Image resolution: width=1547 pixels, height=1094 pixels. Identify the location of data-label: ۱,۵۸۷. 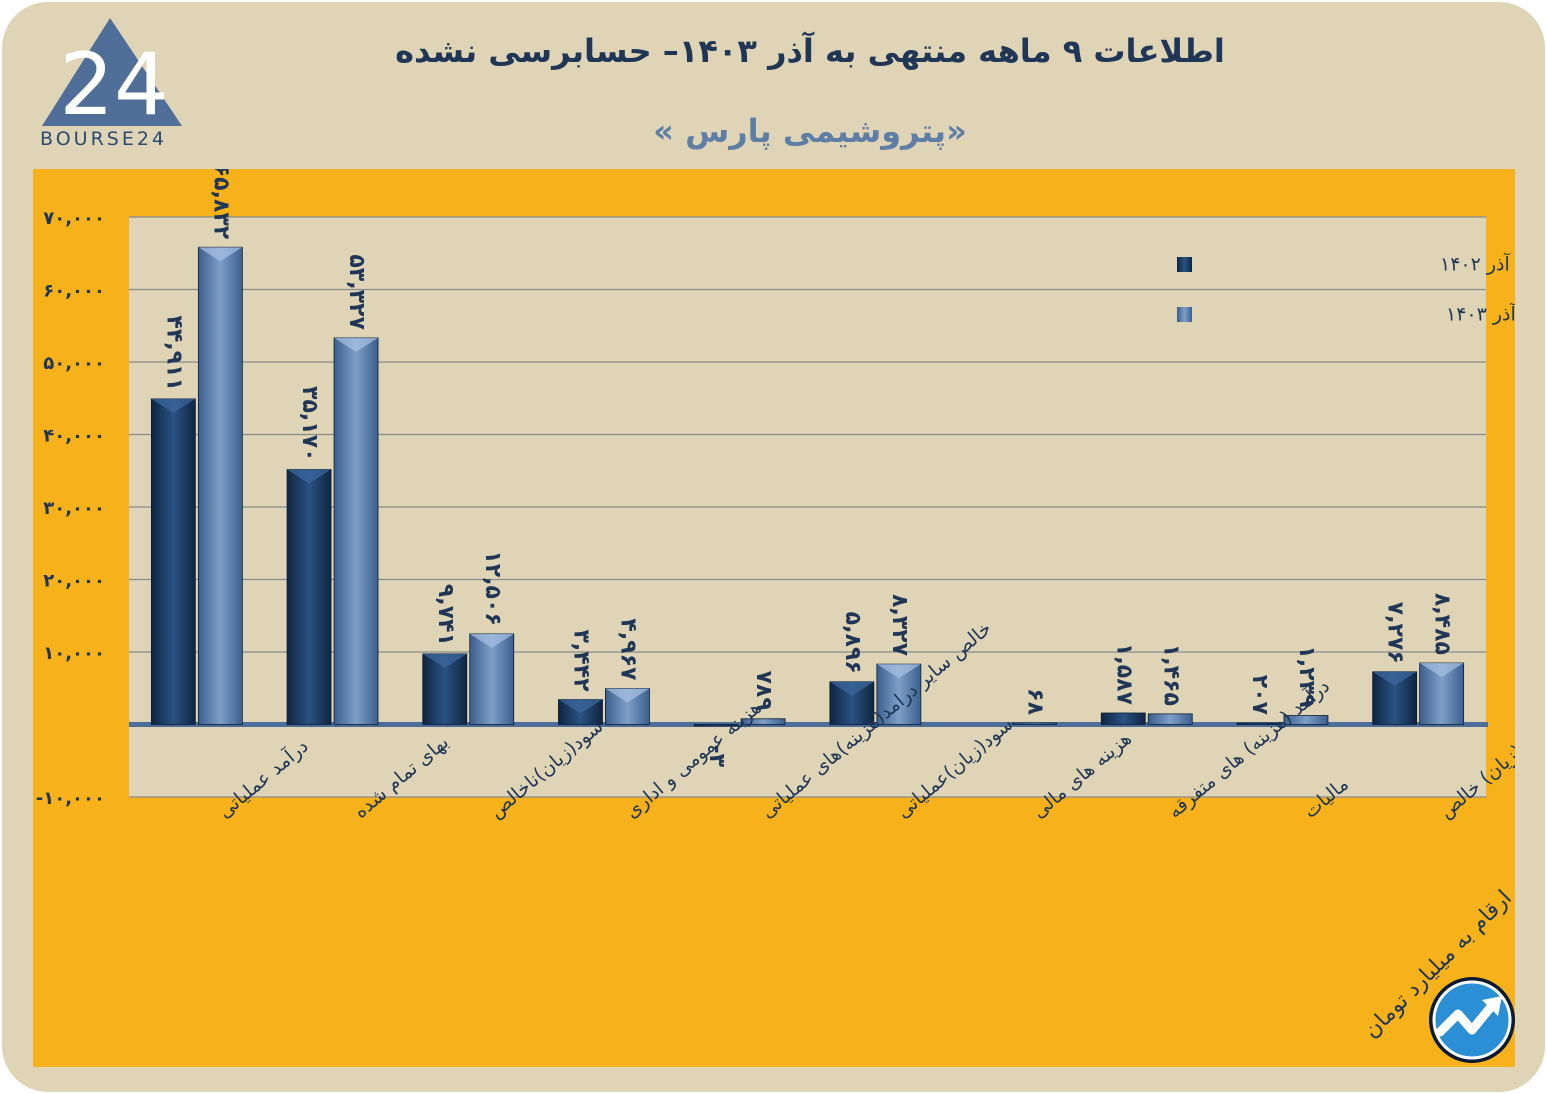
(1123, 674).